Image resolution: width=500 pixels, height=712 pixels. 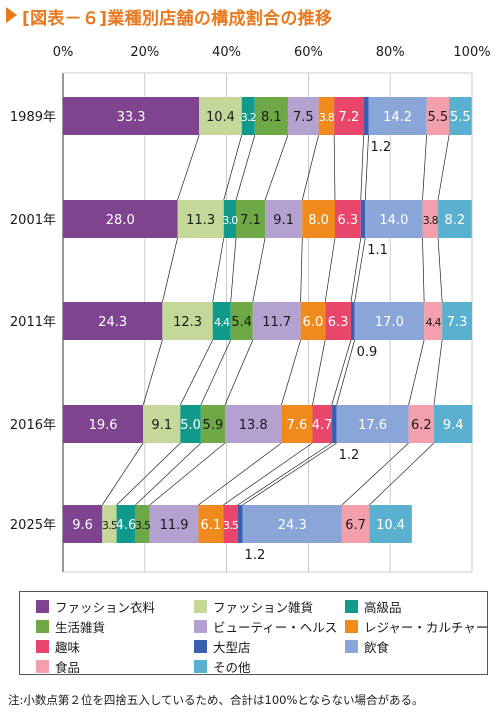 What do you see at coordinates (303, 117) in the screenshot?
I see `data-label: 7.5` at bounding box center [303, 117].